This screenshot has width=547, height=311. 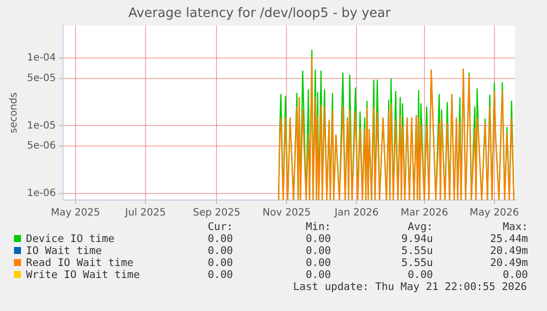 I want to click on text: 25.44m, so click(x=508, y=239).